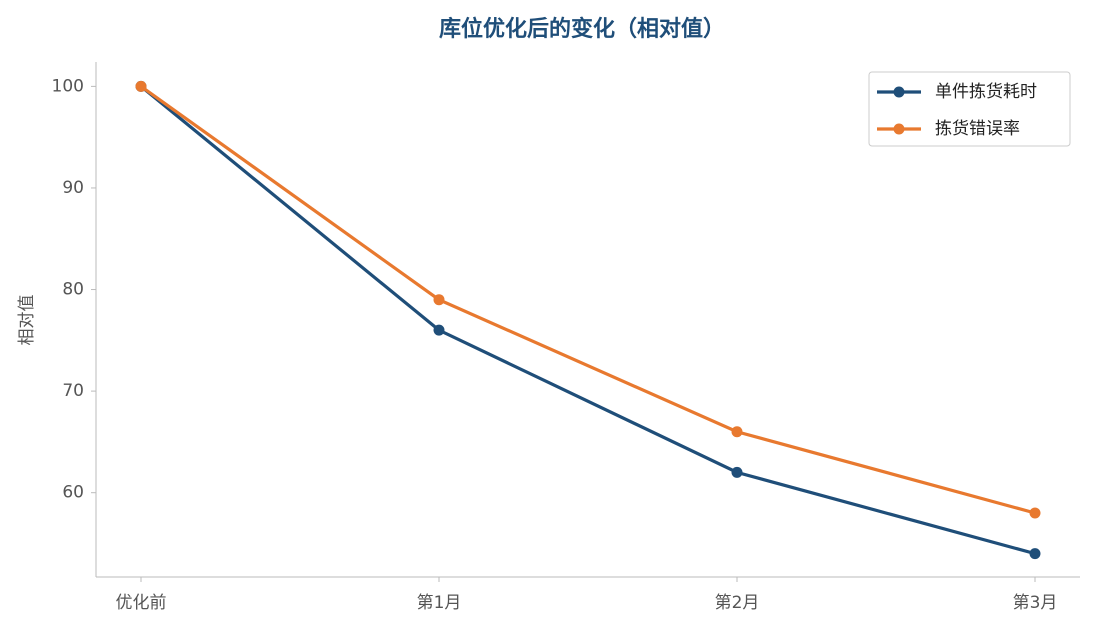  What do you see at coordinates (986, 92) in the screenshot?
I see `legend-text: 单件拣货耗时` at bounding box center [986, 92].